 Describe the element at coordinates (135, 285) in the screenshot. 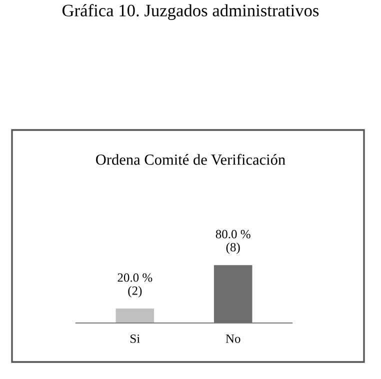

I see `data-label: 20.0 % (2)` at that location.